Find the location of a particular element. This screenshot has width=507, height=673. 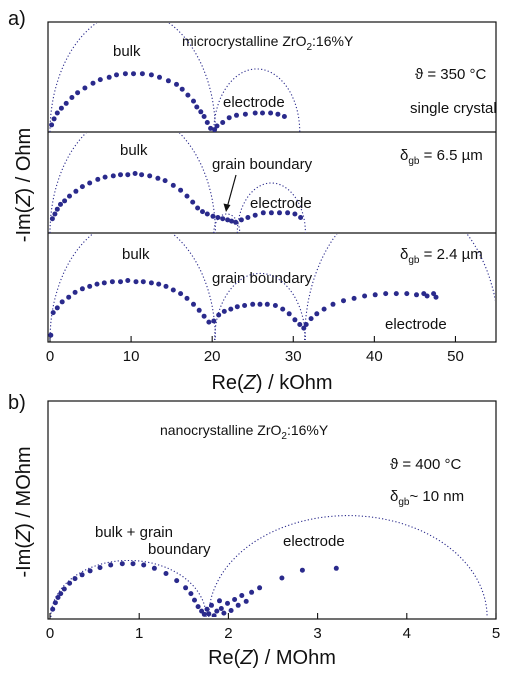

a2-bulk-label: bulk is located at coordinates (134, 150).